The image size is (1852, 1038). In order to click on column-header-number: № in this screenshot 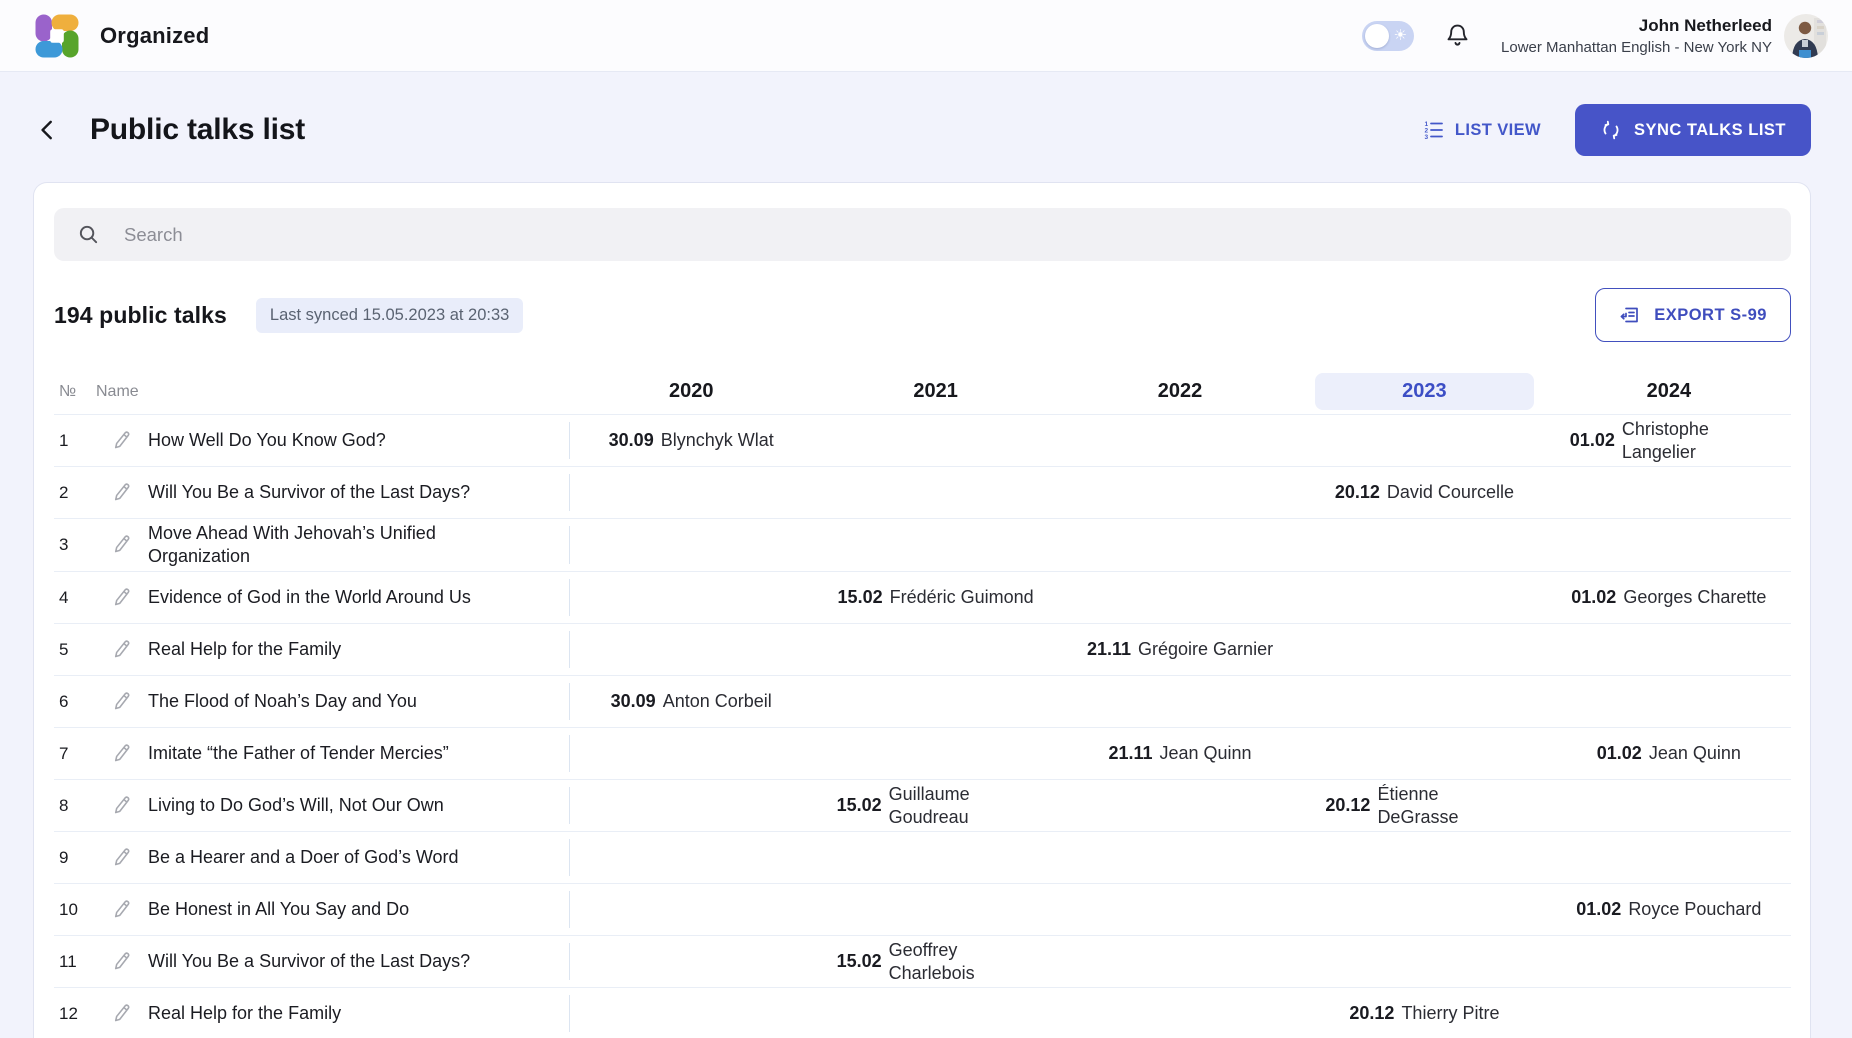, I will do `click(68, 391)`.